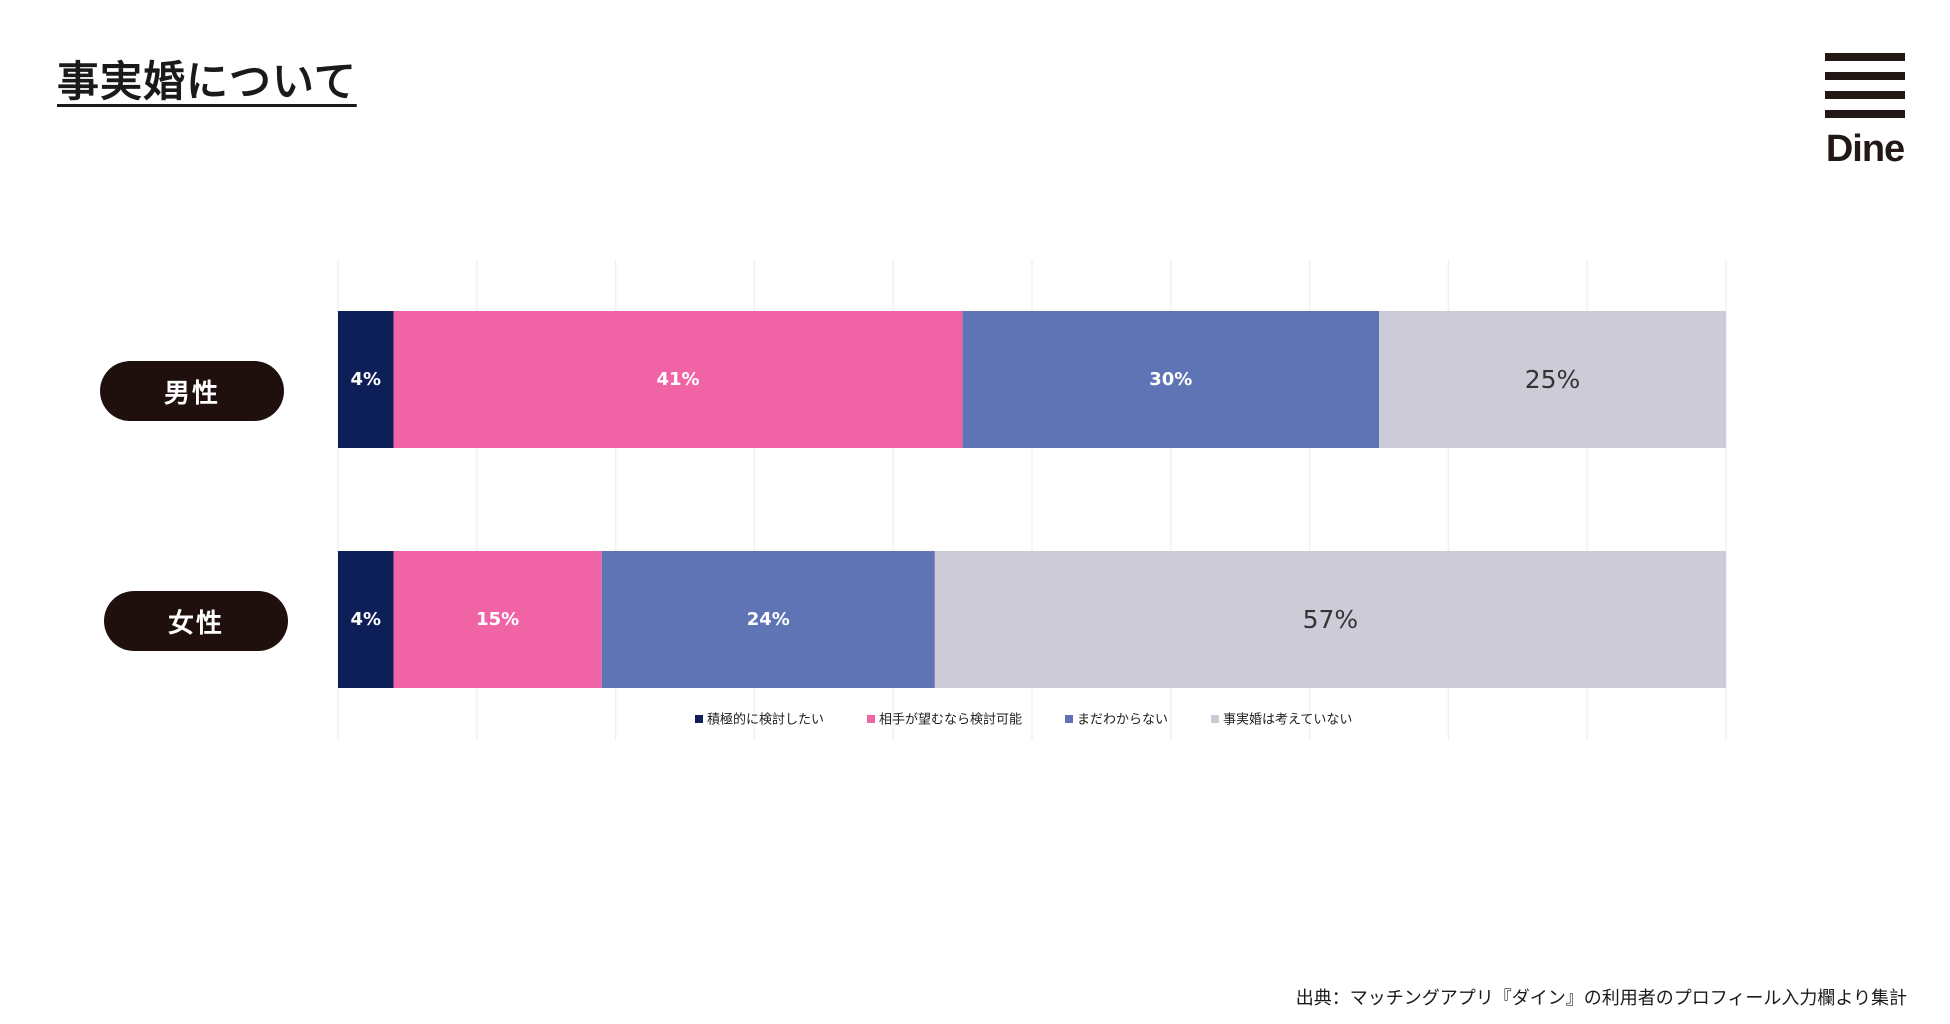 Image resolution: width=1950 pixels, height=1024 pixels. What do you see at coordinates (1865, 149) in the screenshot?
I see `logo-text: Dine` at bounding box center [1865, 149].